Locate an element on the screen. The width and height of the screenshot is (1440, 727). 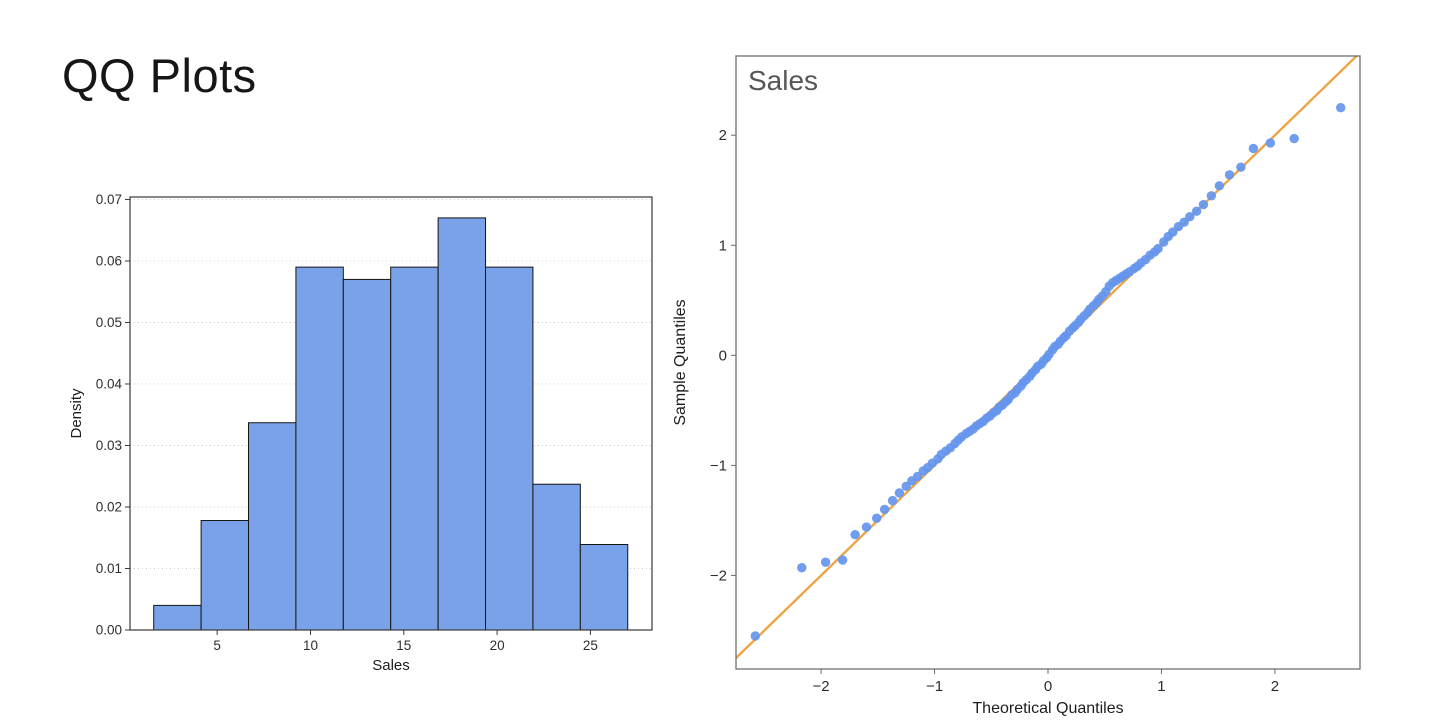
svg-text: 0.05 is located at coordinates (109, 322).